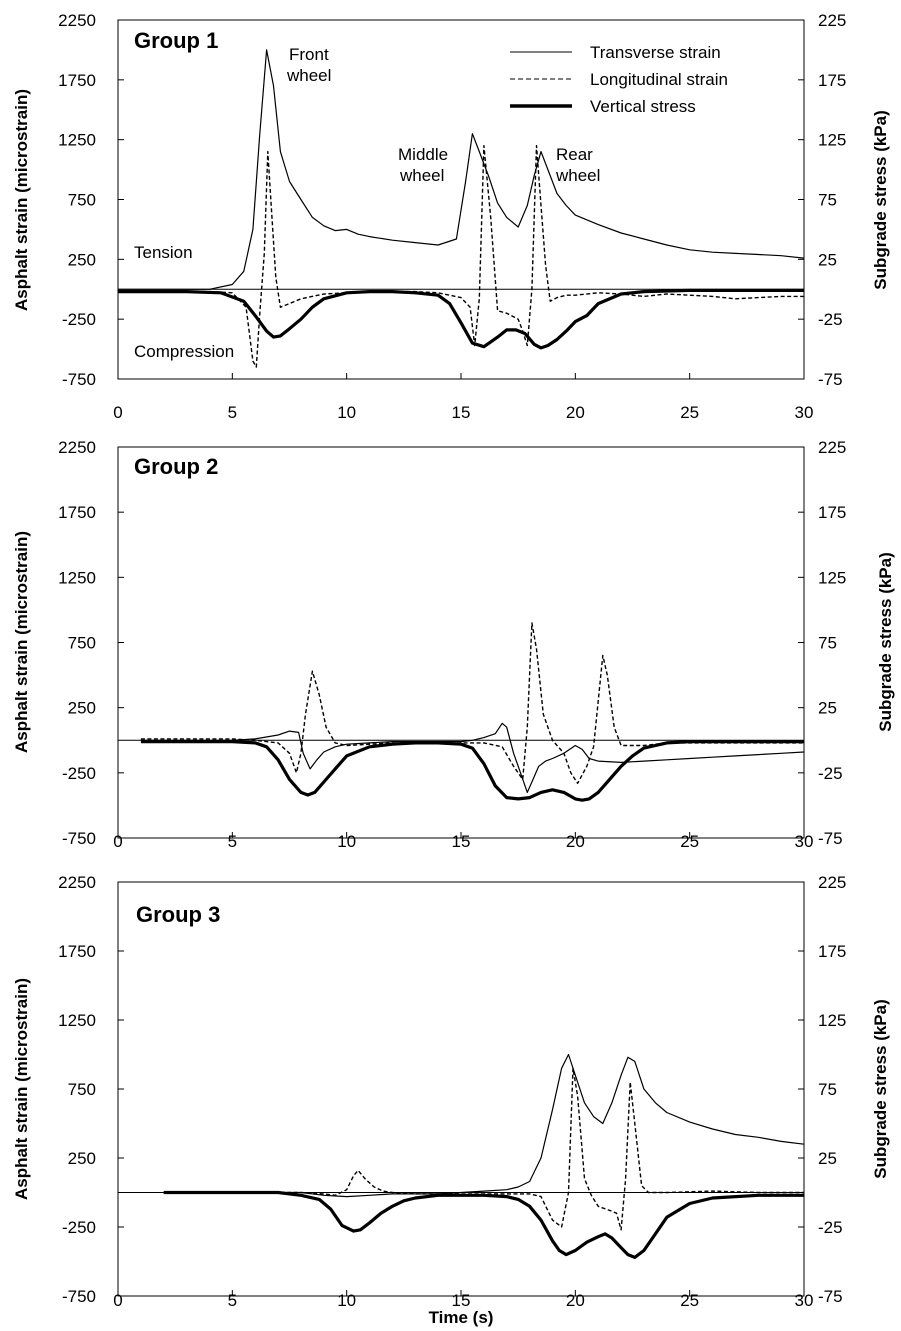 The height and width of the screenshot is (1331, 901). What do you see at coordinates (423, 154) in the screenshot?
I see `annotation-middle-1: Middle` at bounding box center [423, 154].